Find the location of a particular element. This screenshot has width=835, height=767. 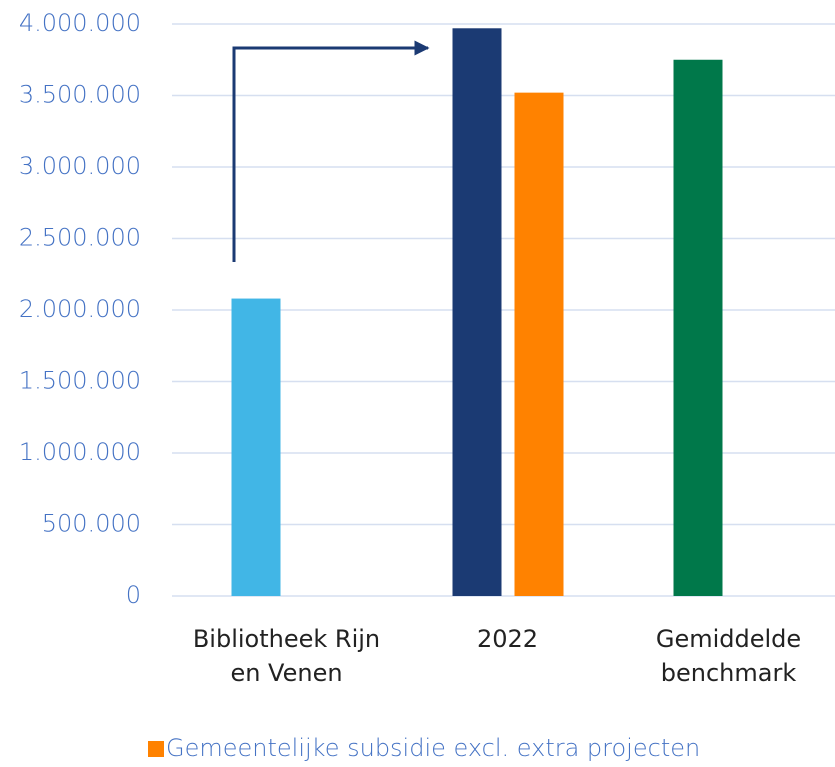

x-tick-label: 2022 is located at coordinates (507, 639).